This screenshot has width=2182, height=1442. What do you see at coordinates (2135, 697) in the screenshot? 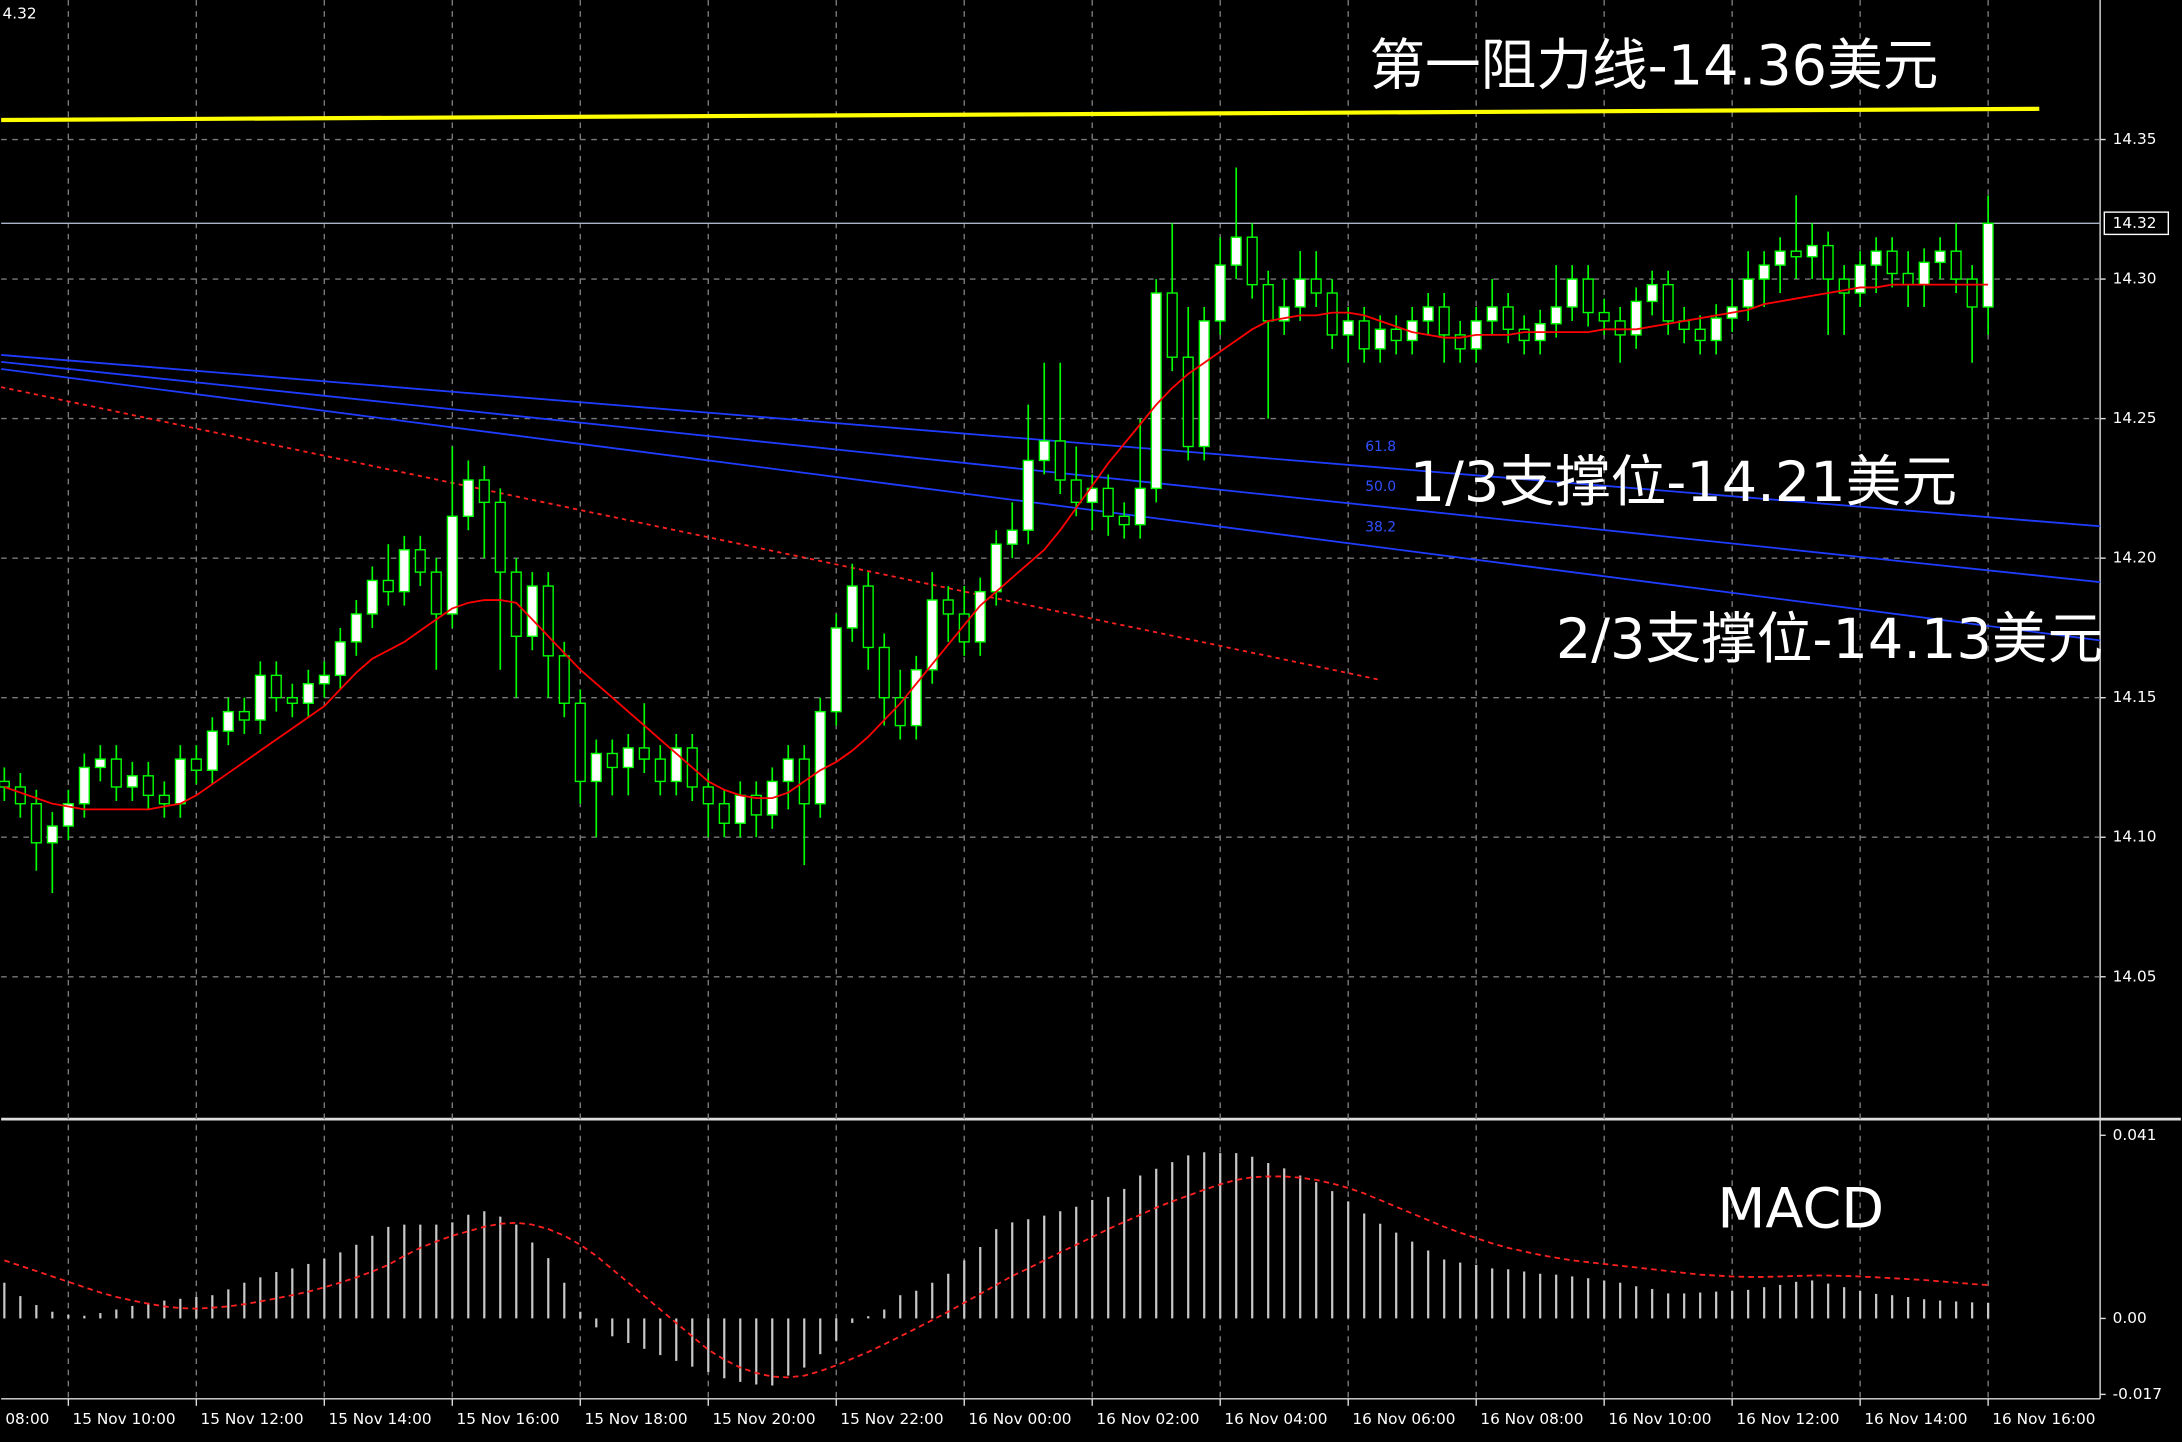
I see `y-tick-label: 14.15` at bounding box center [2135, 697].